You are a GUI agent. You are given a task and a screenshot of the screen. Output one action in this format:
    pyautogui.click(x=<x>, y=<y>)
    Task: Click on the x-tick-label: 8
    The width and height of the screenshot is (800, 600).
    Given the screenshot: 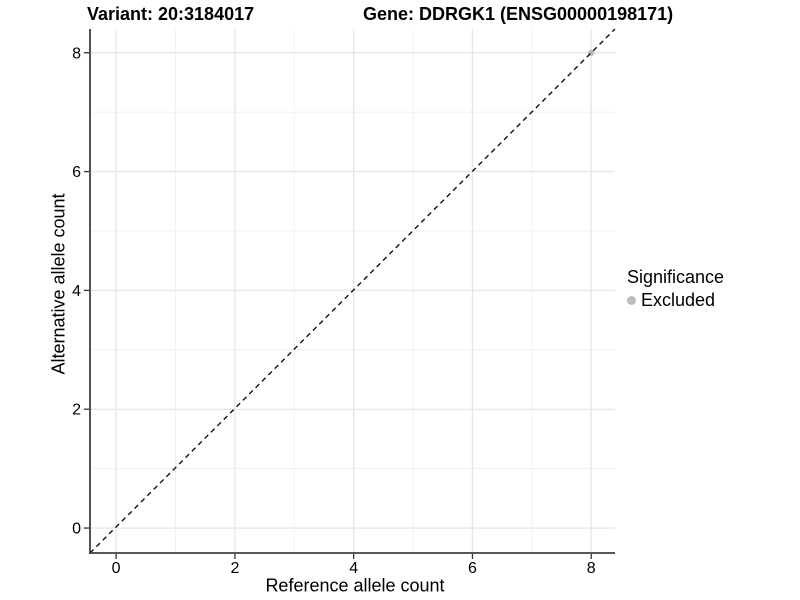 What is the action you would take?
    pyautogui.click(x=591, y=568)
    